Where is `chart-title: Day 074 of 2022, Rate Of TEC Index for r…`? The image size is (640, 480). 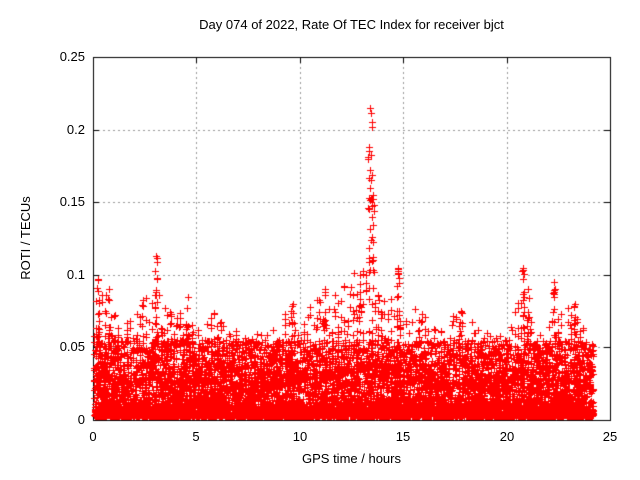
chart-title: Day 074 of 2022, Rate Of TEC Index for r… is located at coordinates (351, 24).